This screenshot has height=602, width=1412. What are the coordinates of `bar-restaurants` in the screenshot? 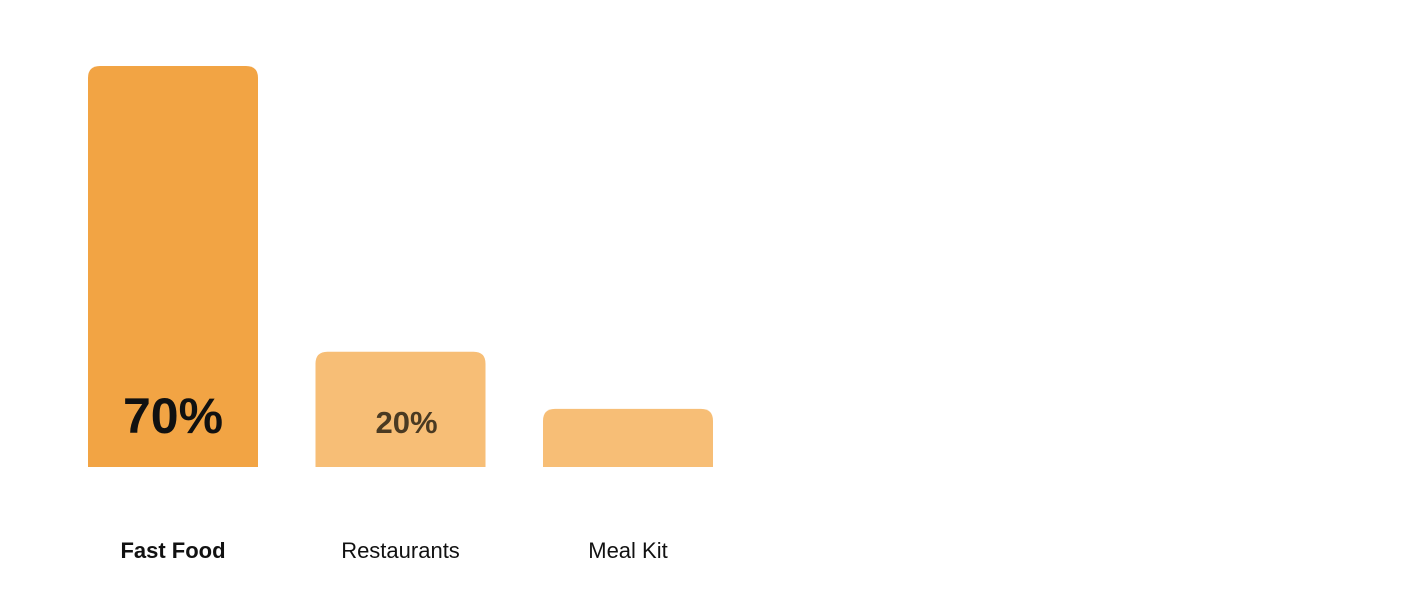 It's located at (400, 409).